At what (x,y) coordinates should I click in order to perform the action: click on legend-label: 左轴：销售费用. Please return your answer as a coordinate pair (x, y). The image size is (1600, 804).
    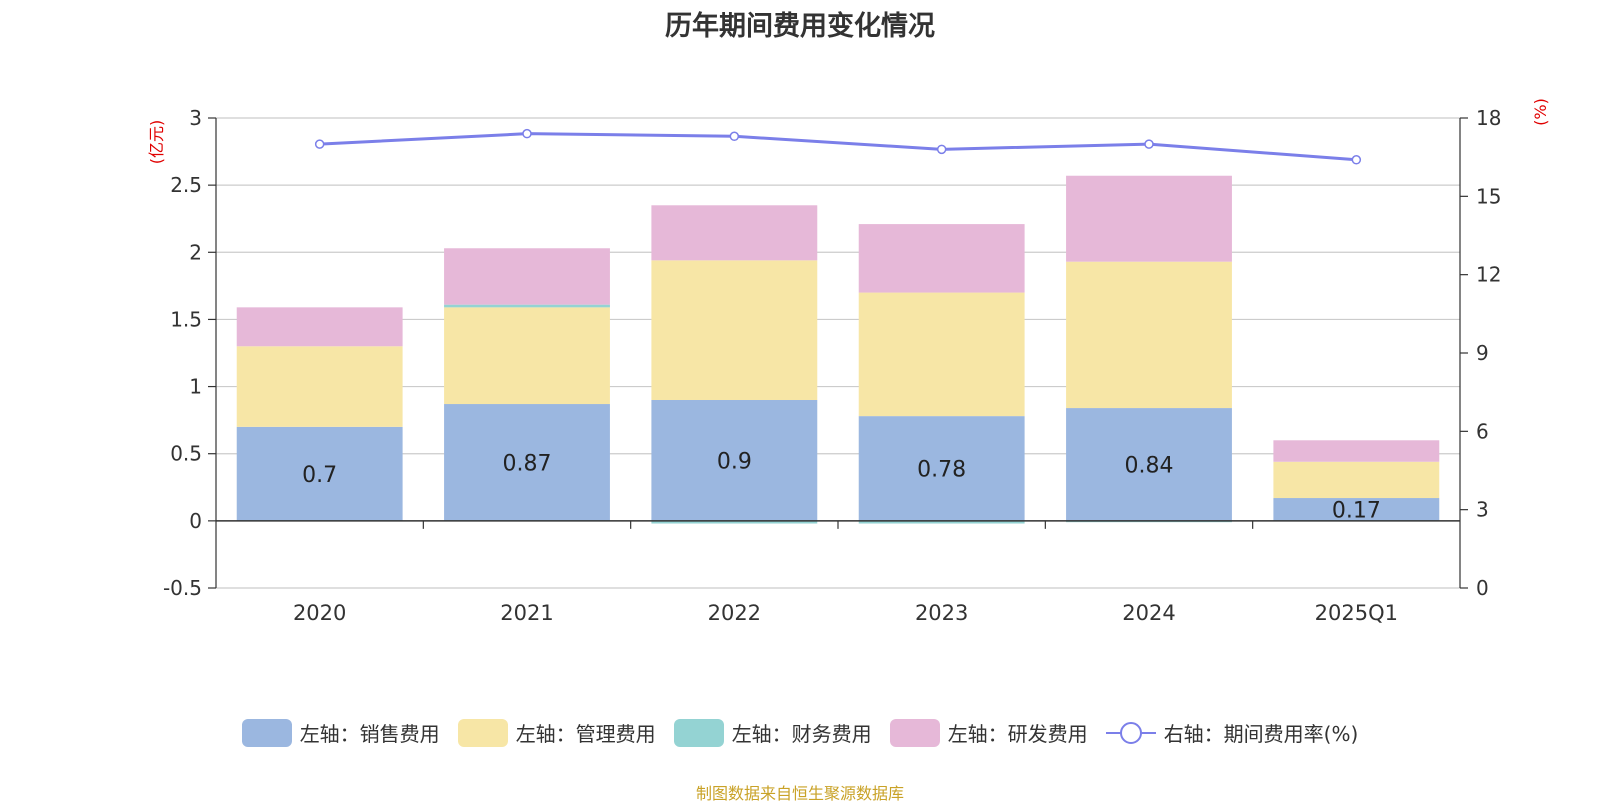
    Looking at the image, I should click on (369, 734).